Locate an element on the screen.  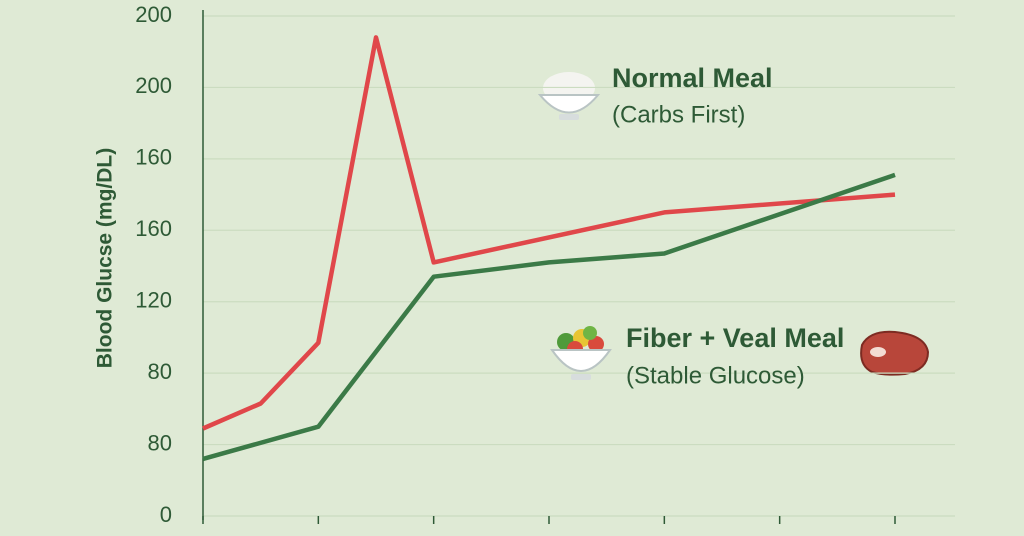
y-tick-label: 0 is located at coordinates (166, 514).